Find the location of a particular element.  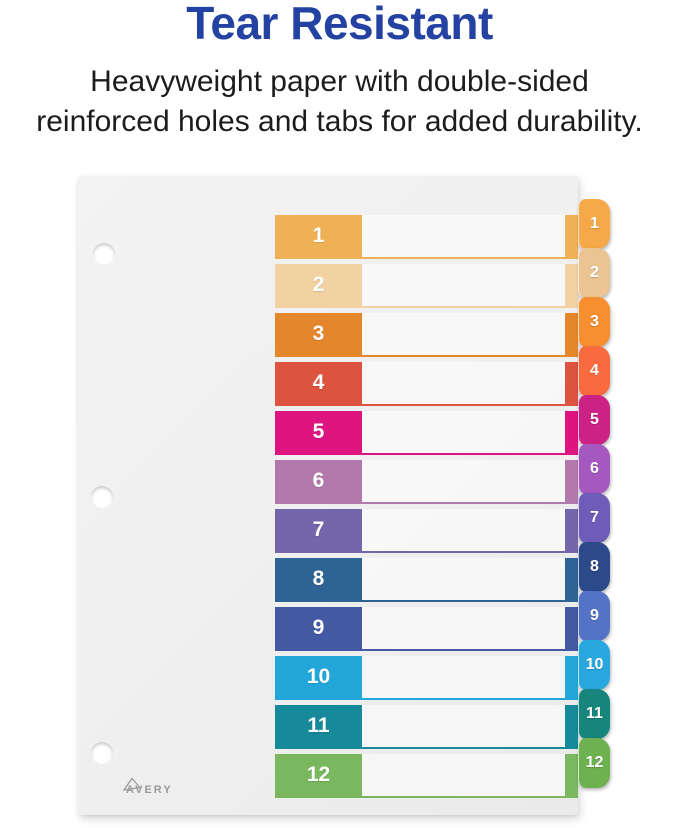

index-tab-7: 7 is located at coordinates (594, 518).